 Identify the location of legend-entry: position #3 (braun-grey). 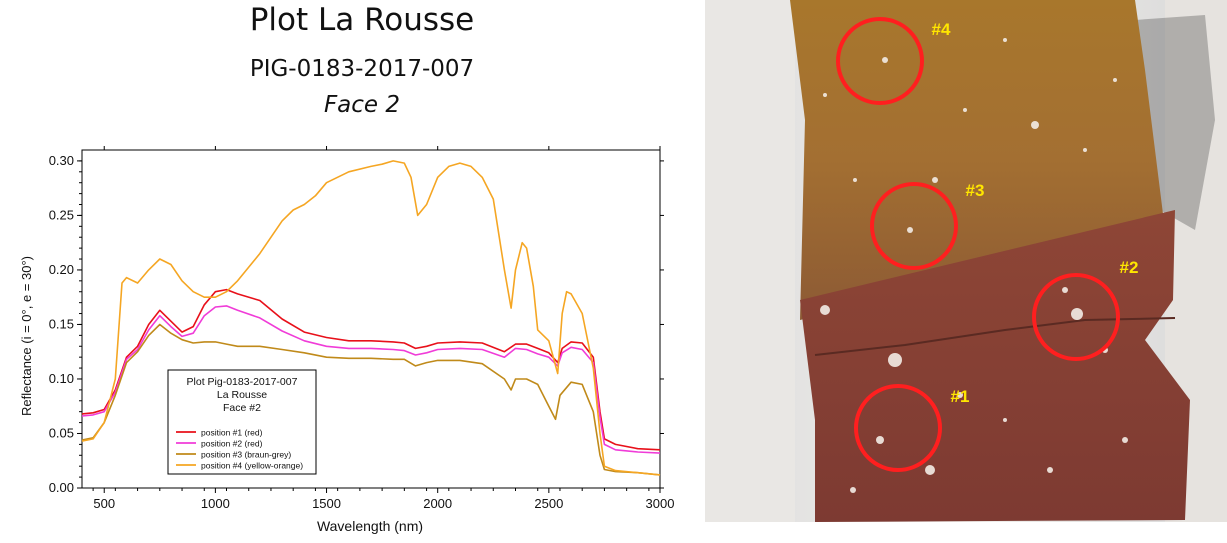
(246, 455).